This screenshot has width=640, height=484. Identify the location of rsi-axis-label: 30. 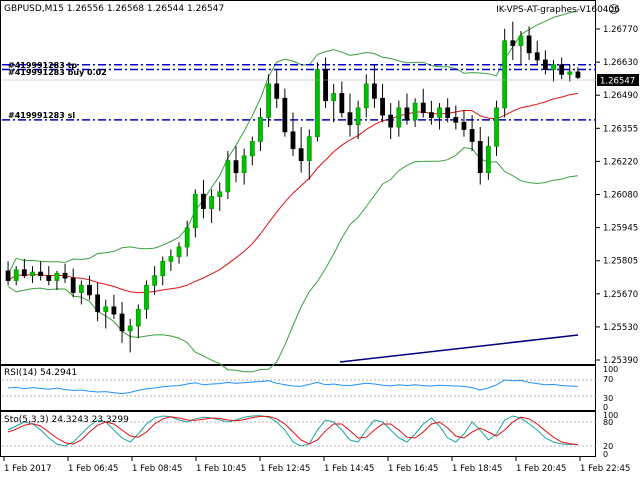
(608, 398).